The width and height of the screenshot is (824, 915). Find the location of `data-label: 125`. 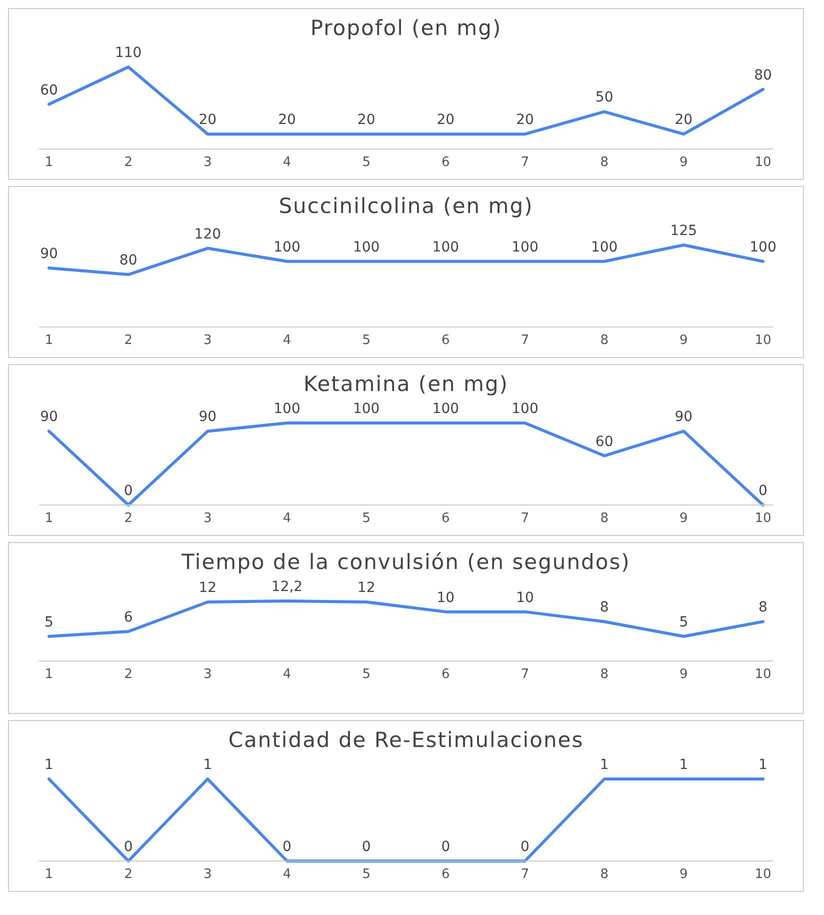

data-label: 125 is located at coordinates (684, 231).